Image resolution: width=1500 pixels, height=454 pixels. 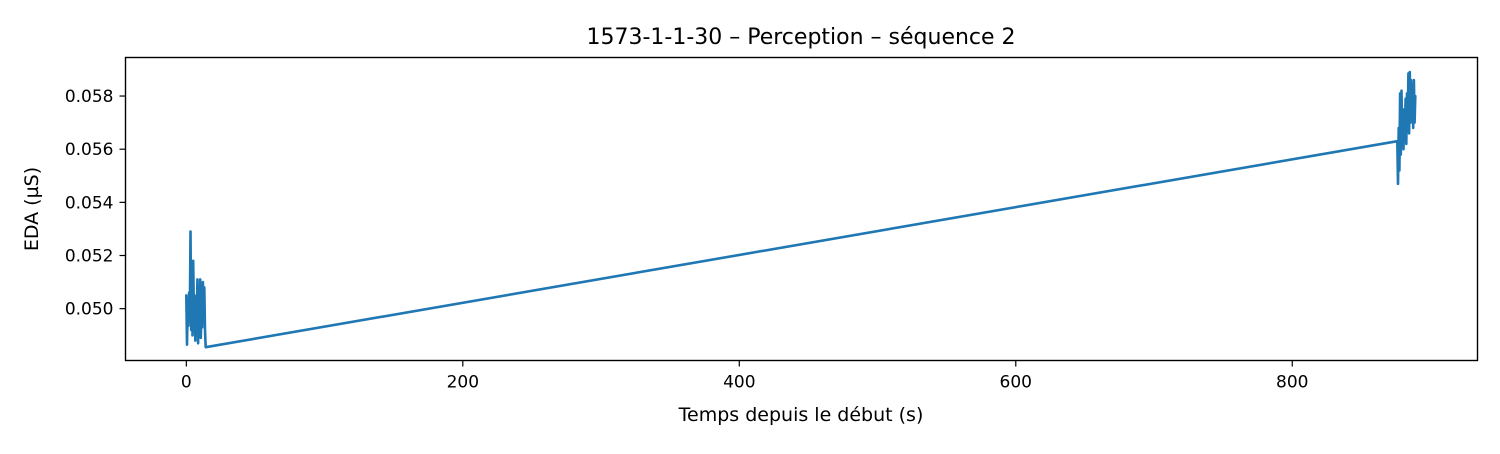 I want to click on y-tick-label: 0.052, so click(x=89, y=257).